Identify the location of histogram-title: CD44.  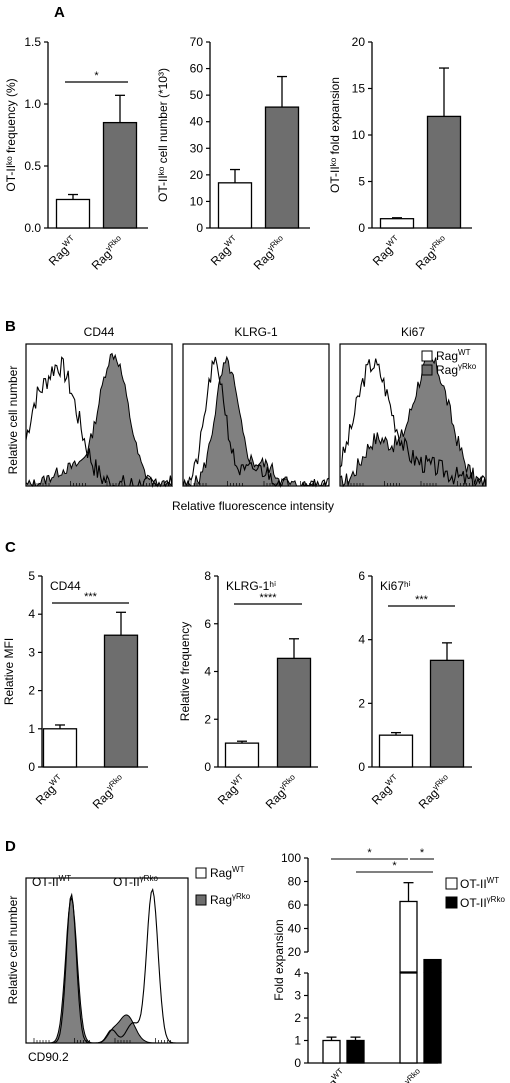
(99, 332).